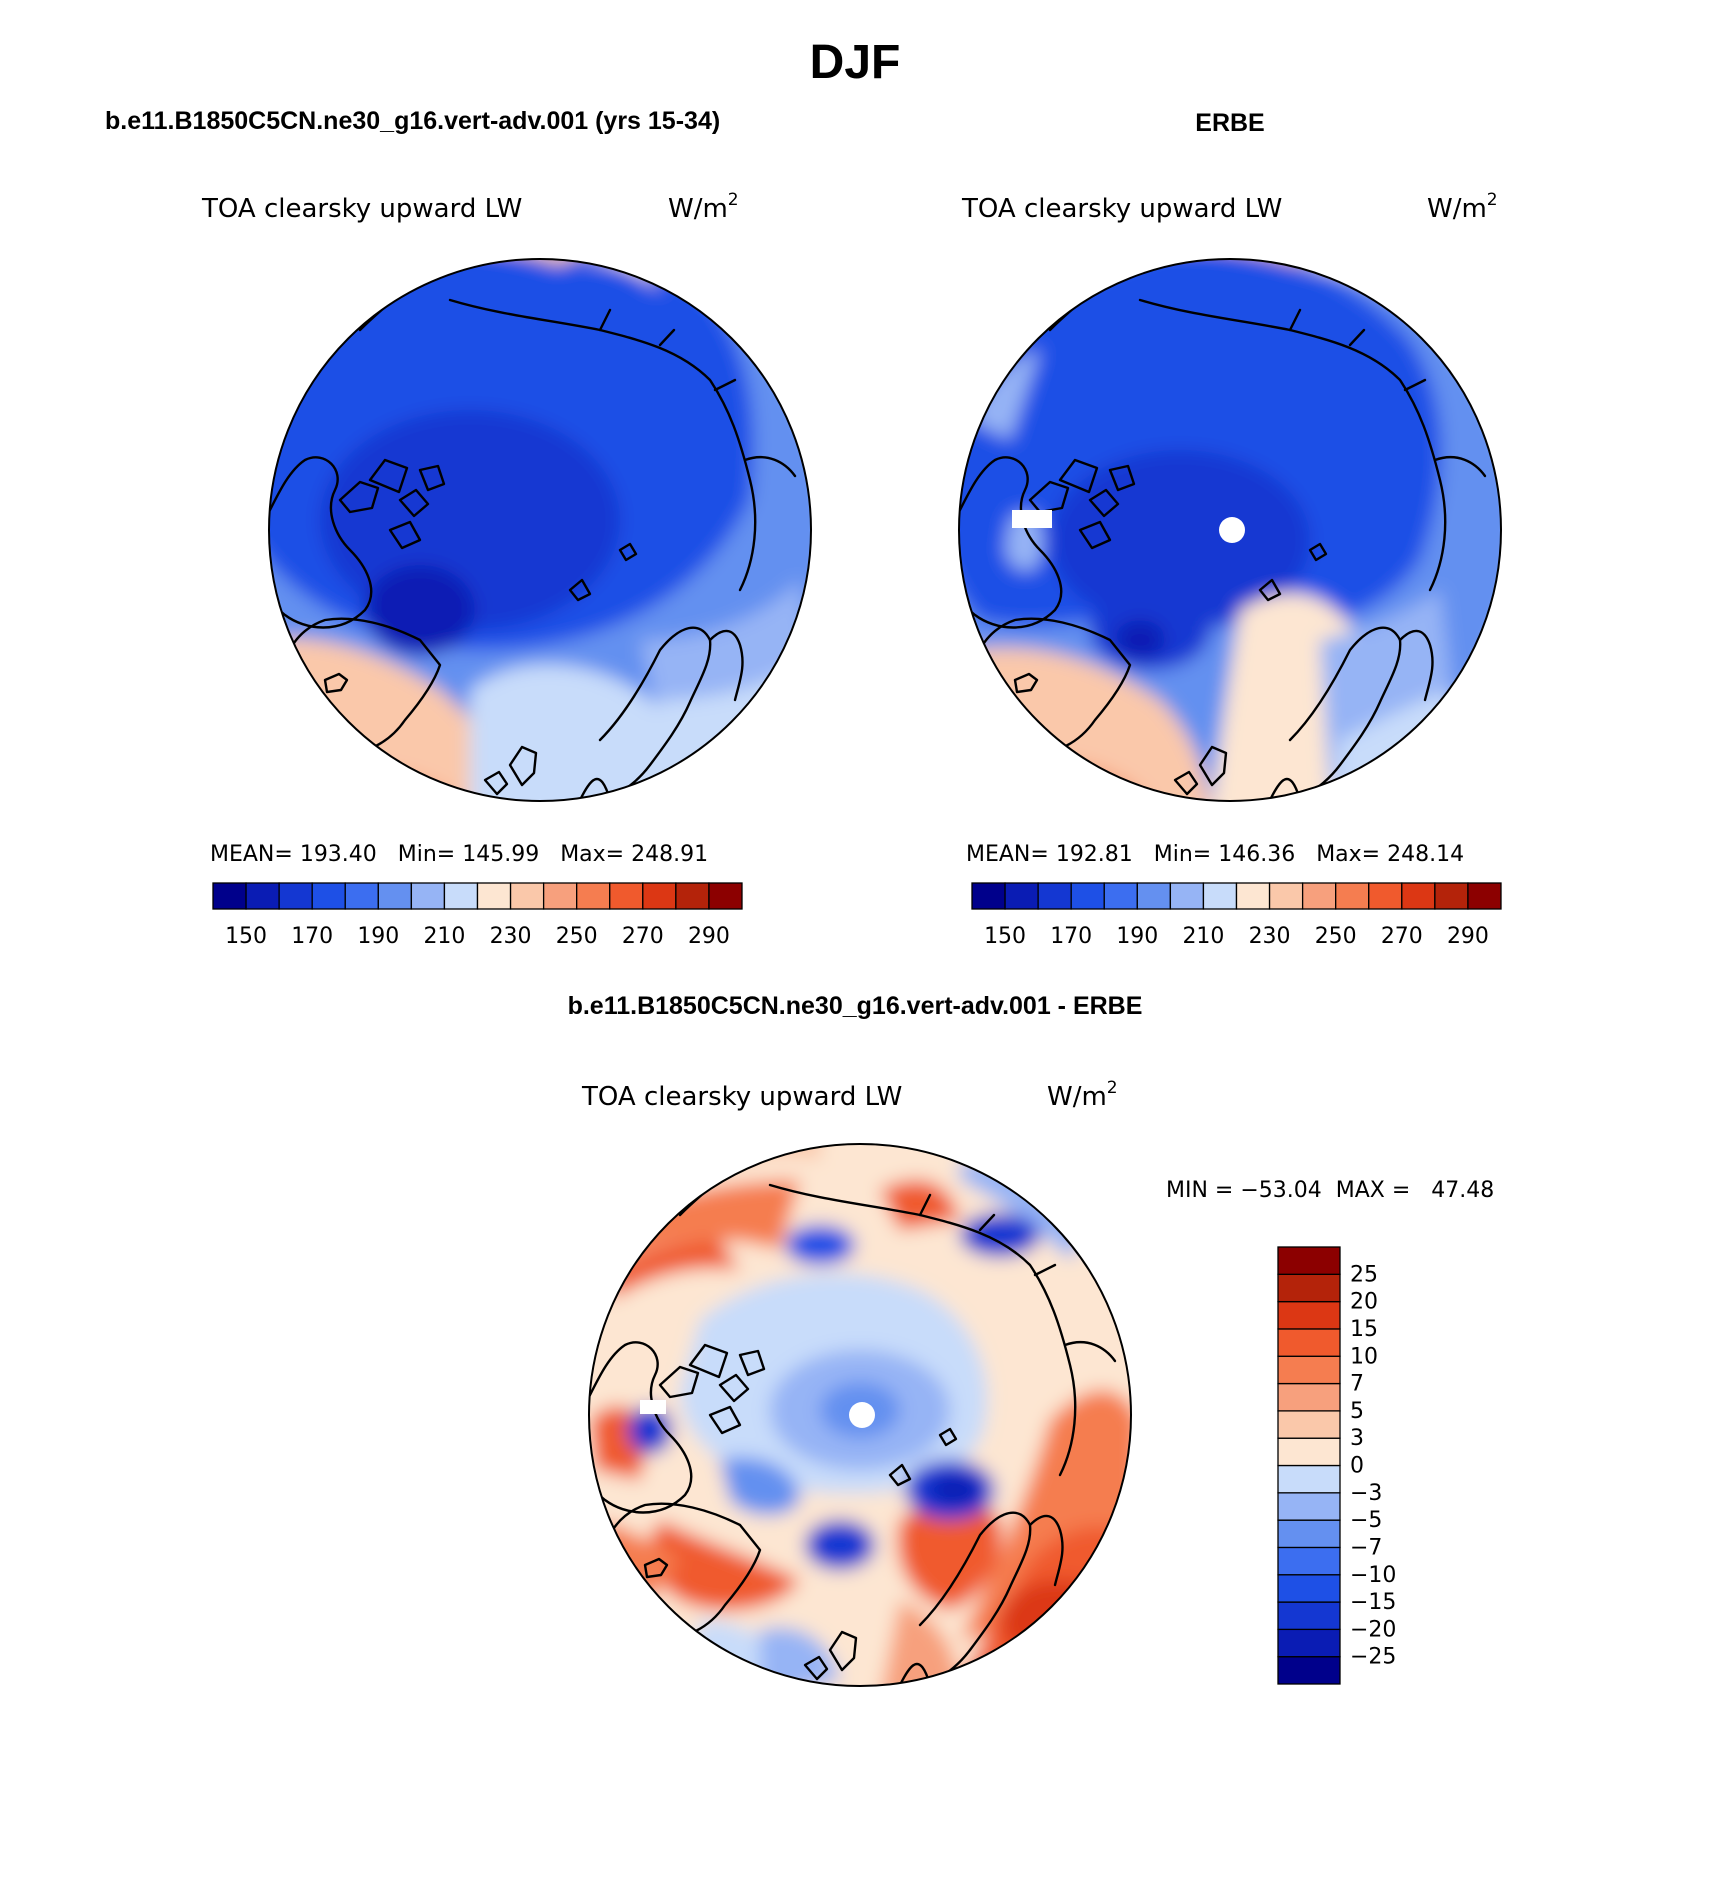  I want to click on model-colorbar-tick-label: 230, so click(511, 936).